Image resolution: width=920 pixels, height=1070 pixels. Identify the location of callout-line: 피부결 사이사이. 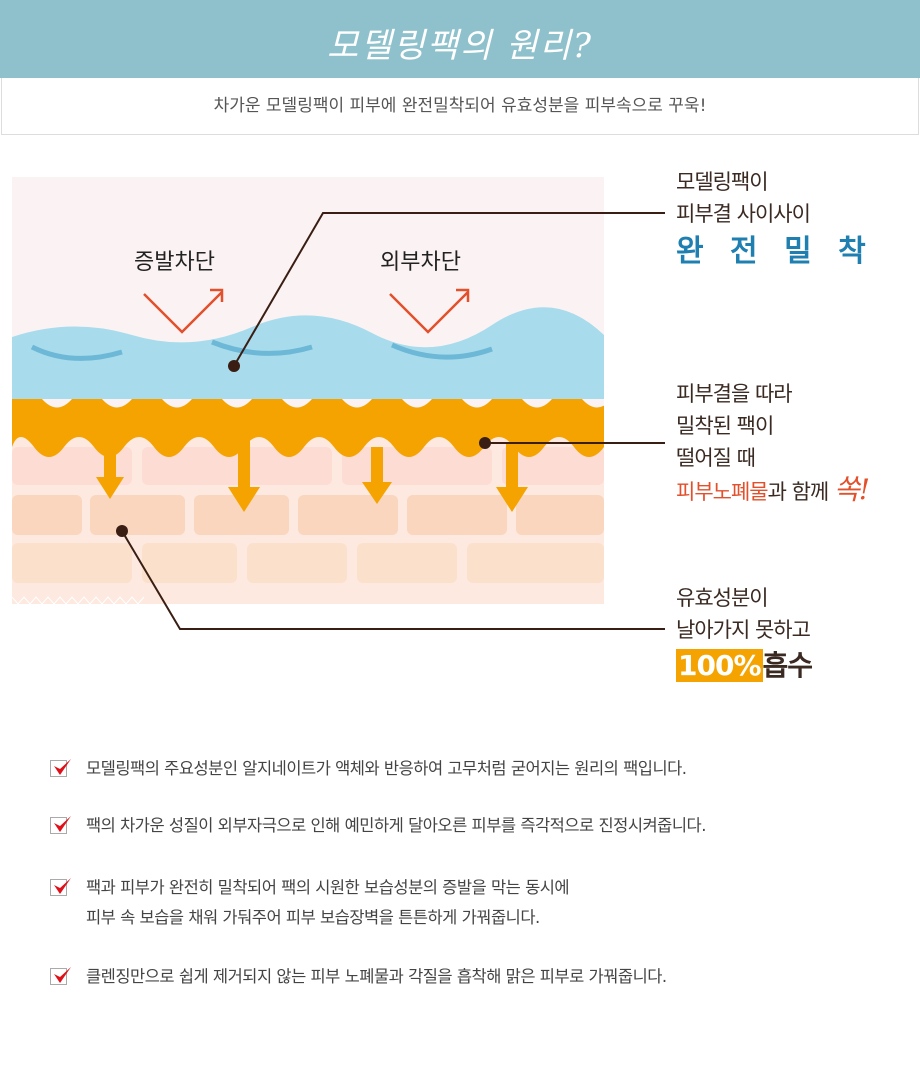
(743, 214).